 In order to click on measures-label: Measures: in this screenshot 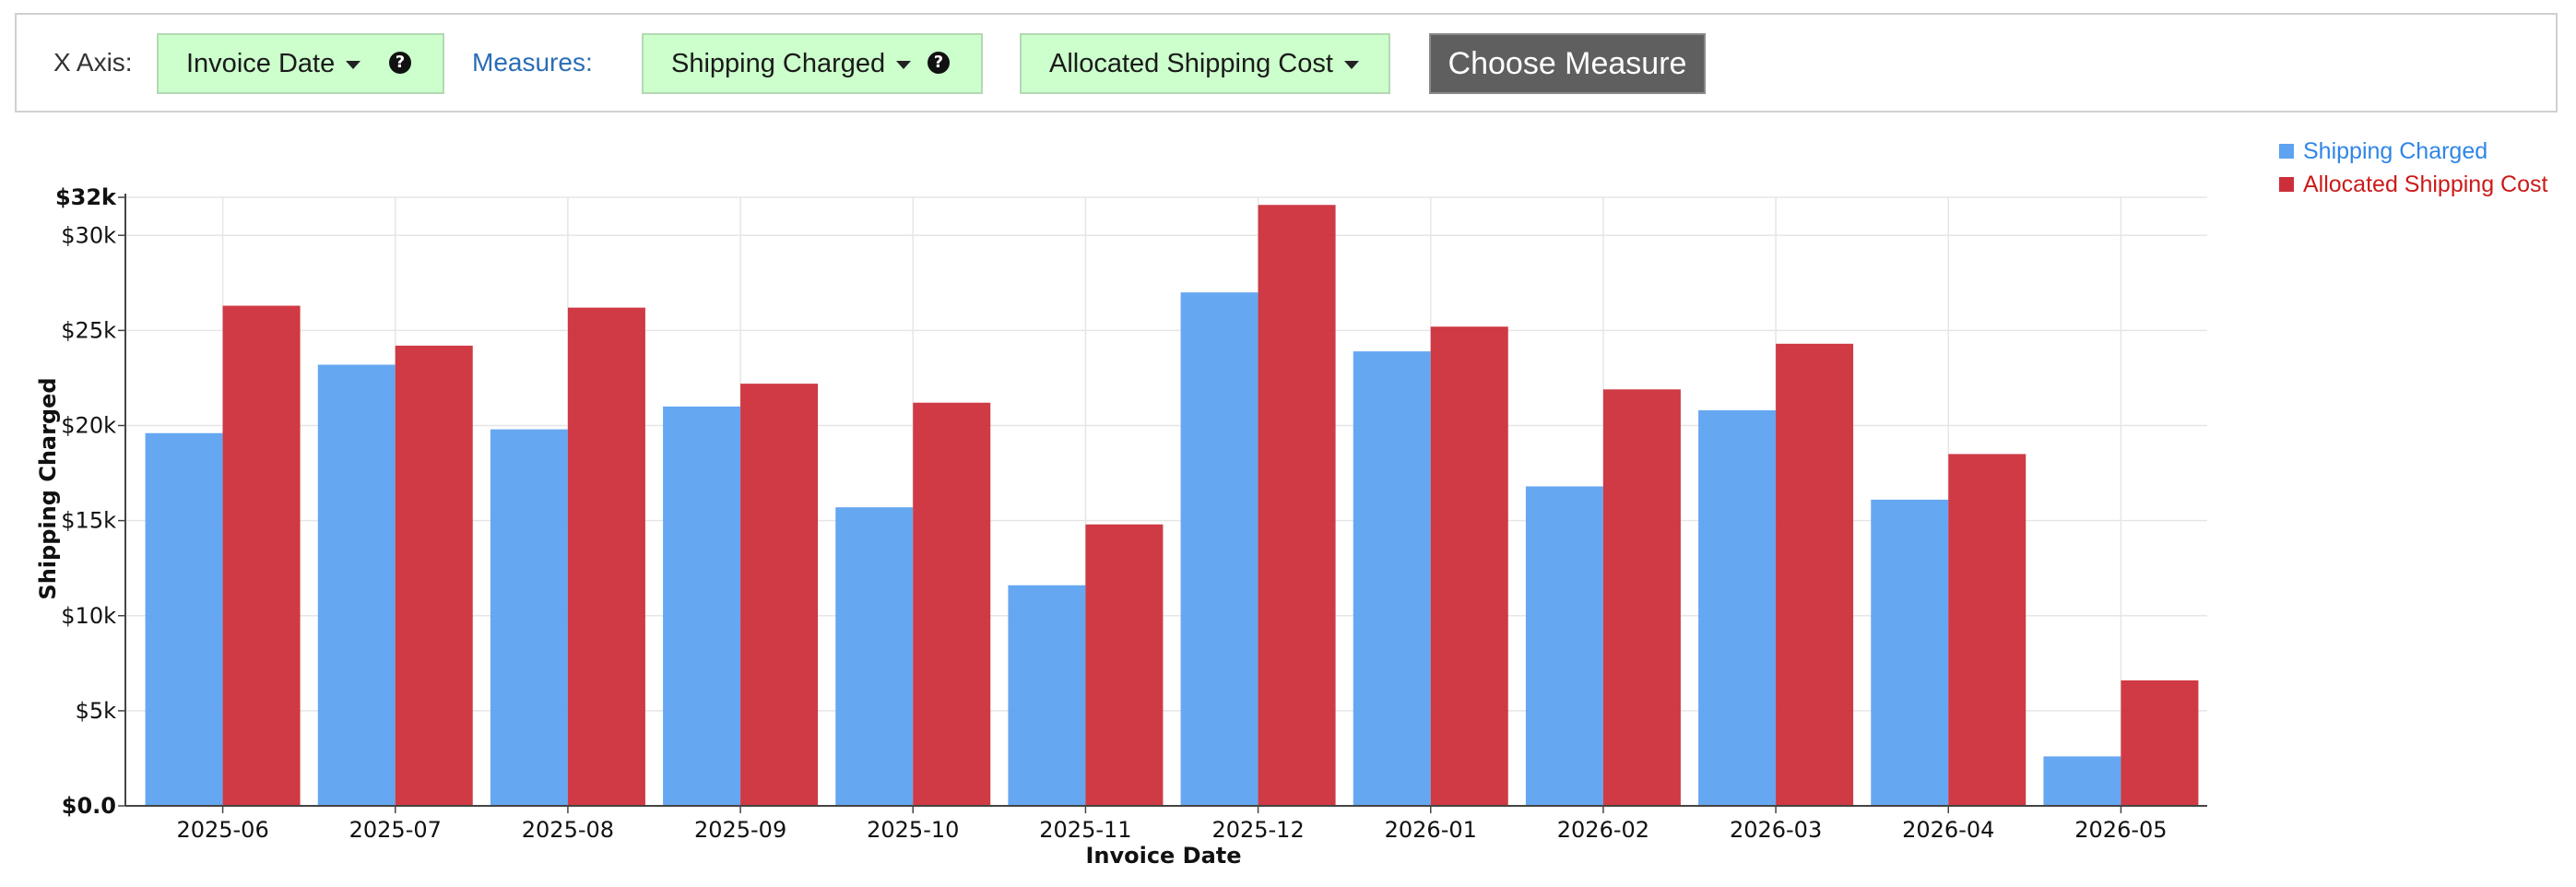, I will do `click(532, 62)`.